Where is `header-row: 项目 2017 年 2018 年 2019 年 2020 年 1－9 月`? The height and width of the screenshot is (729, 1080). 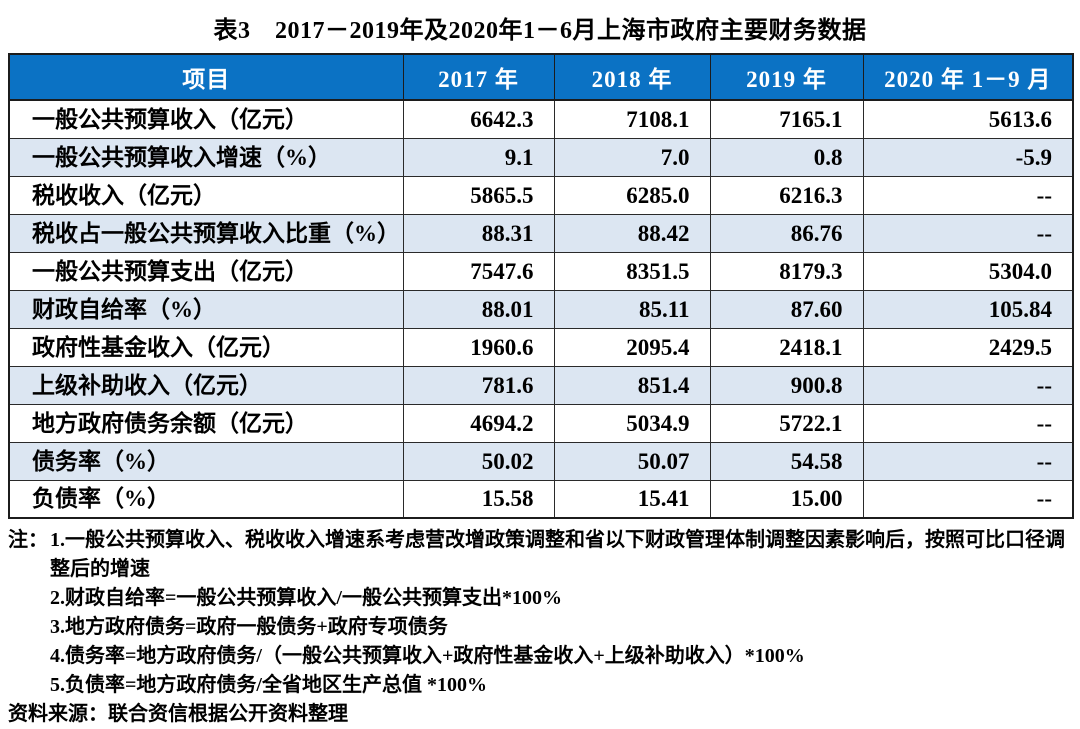 header-row: 项目 2017 年 2018 年 2019 年 2020 年 1－9 月 is located at coordinates (541, 77).